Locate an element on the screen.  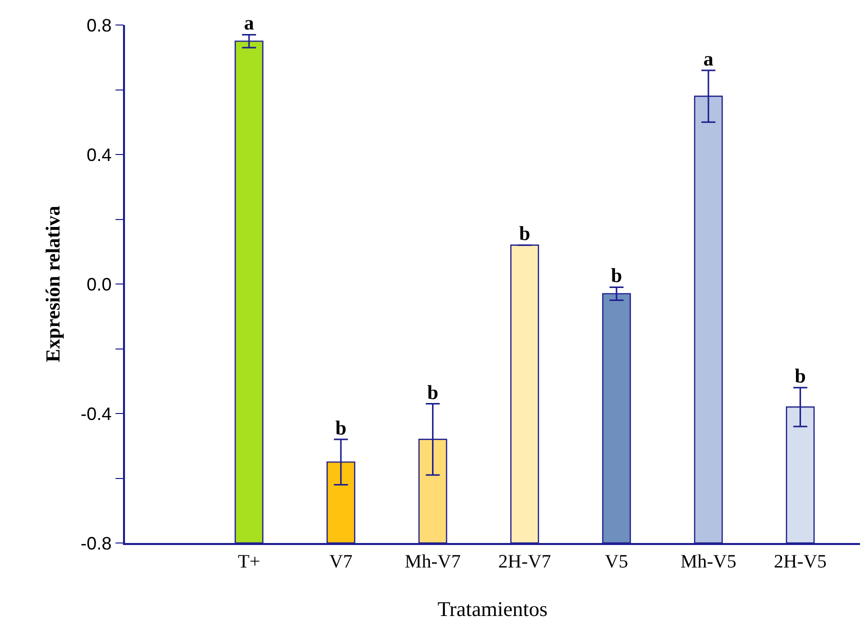
x-tick-label: 2H-V7 is located at coordinates (525, 562).